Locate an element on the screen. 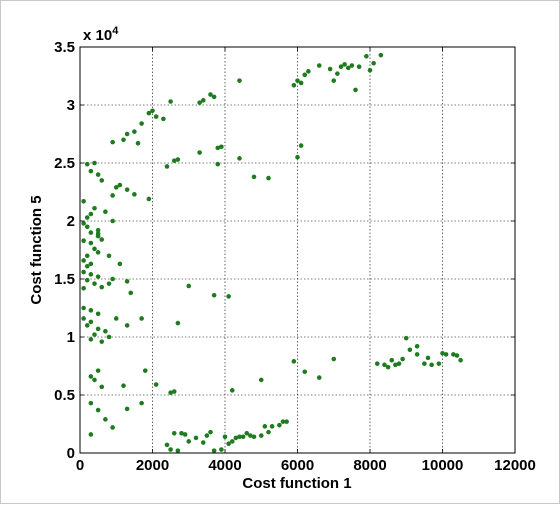  x-tick-label: 2000 is located at coordinates (152, 465).